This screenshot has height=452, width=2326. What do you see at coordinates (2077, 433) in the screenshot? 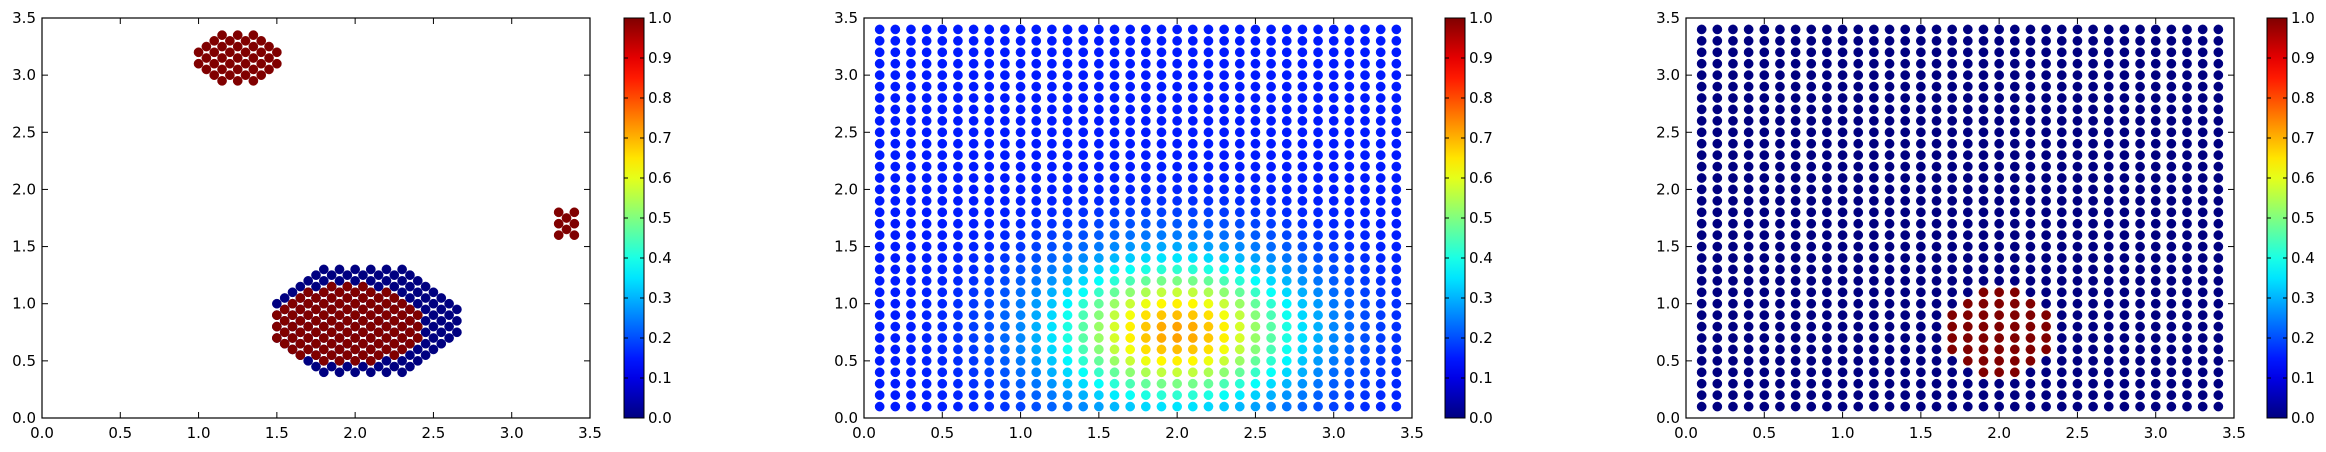
I see `x-tick-label: 2.5` at bounding box center [2077, 433].